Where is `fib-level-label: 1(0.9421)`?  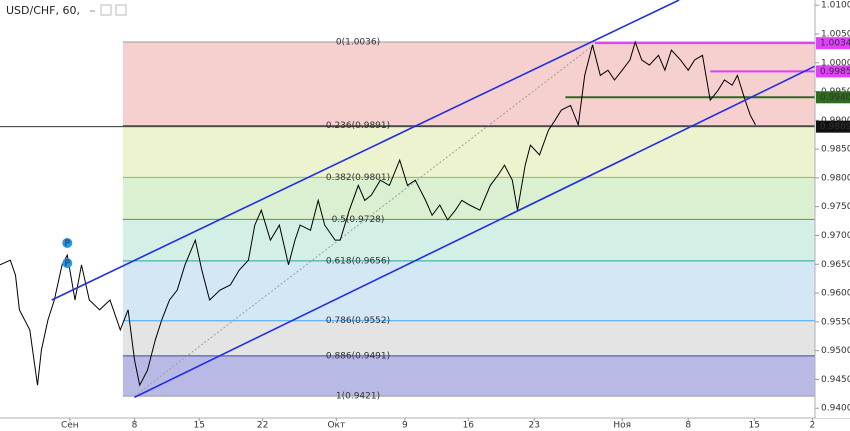 fib-level-label: 1(0.9421) is located at coordinates (358, 397).